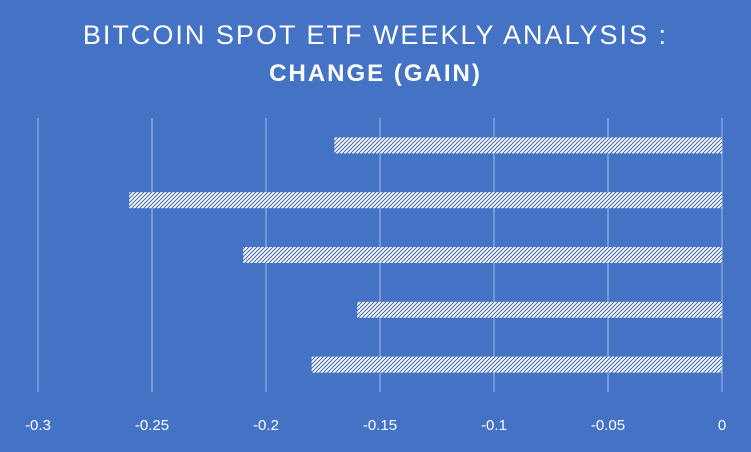  Describe the element at coordinates (375, 35) in the screenshot. I see `chart-title: BITCOIN SPOT ETF WEEKLY ANALYSIS :` at that location.